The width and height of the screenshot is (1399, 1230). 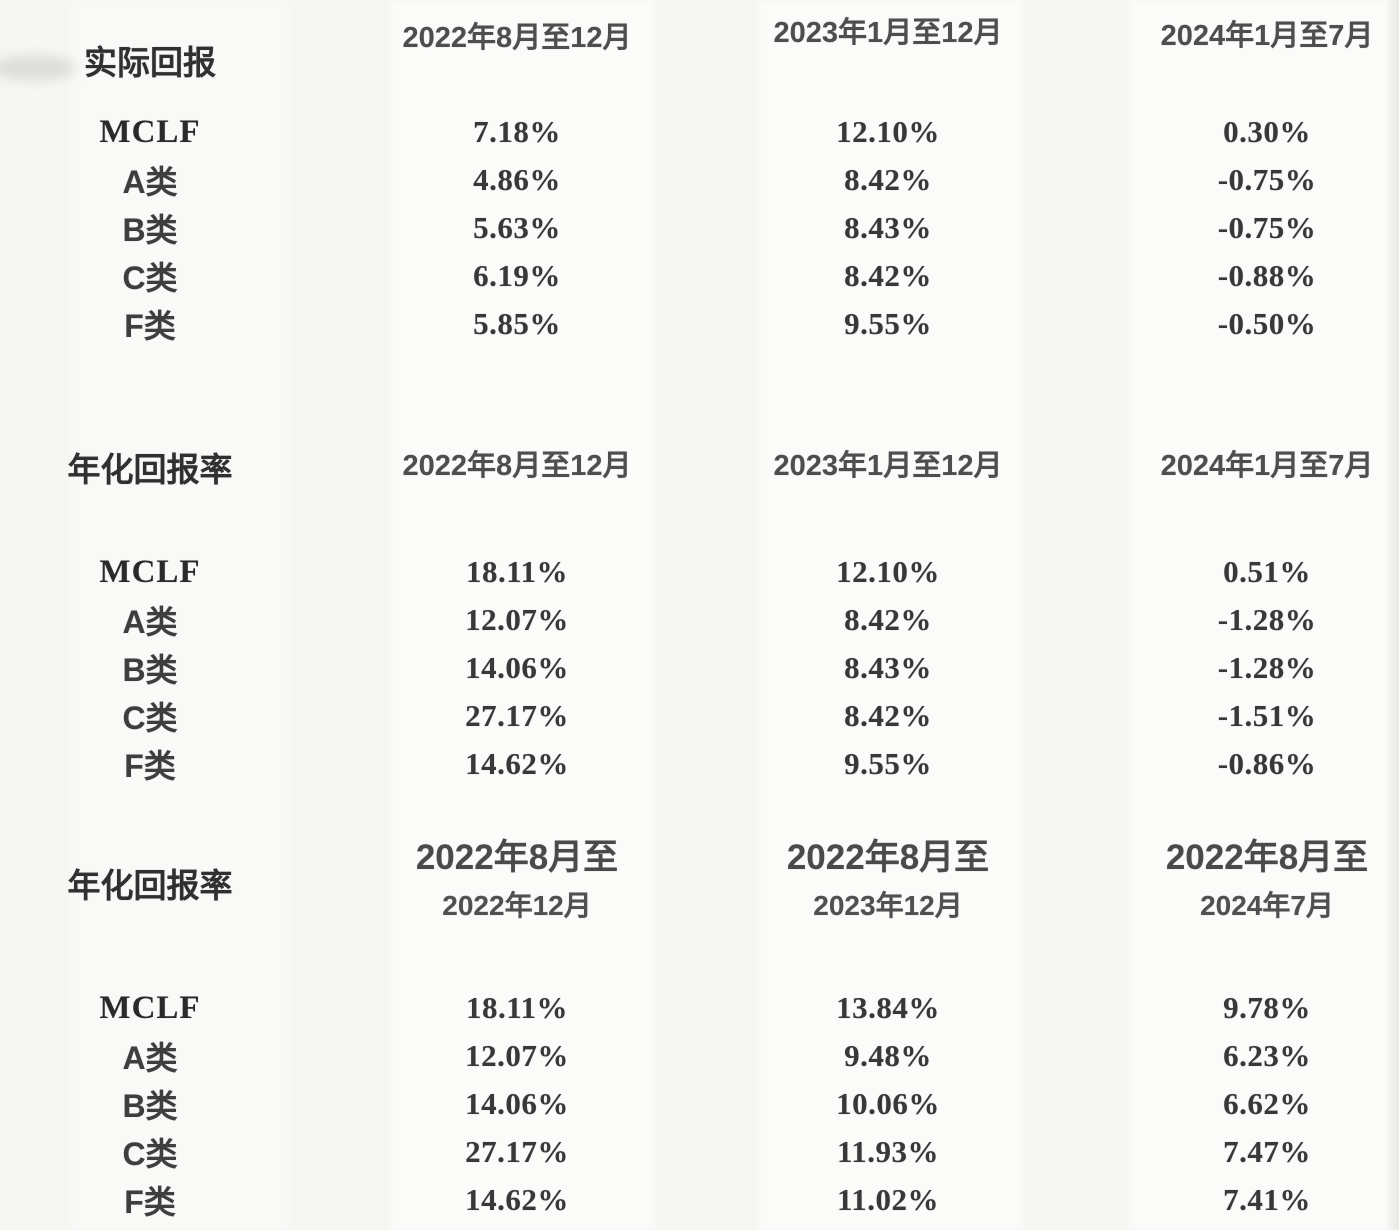 I want to click on value-cell: -0.88%, so click(x=1267, y=275).